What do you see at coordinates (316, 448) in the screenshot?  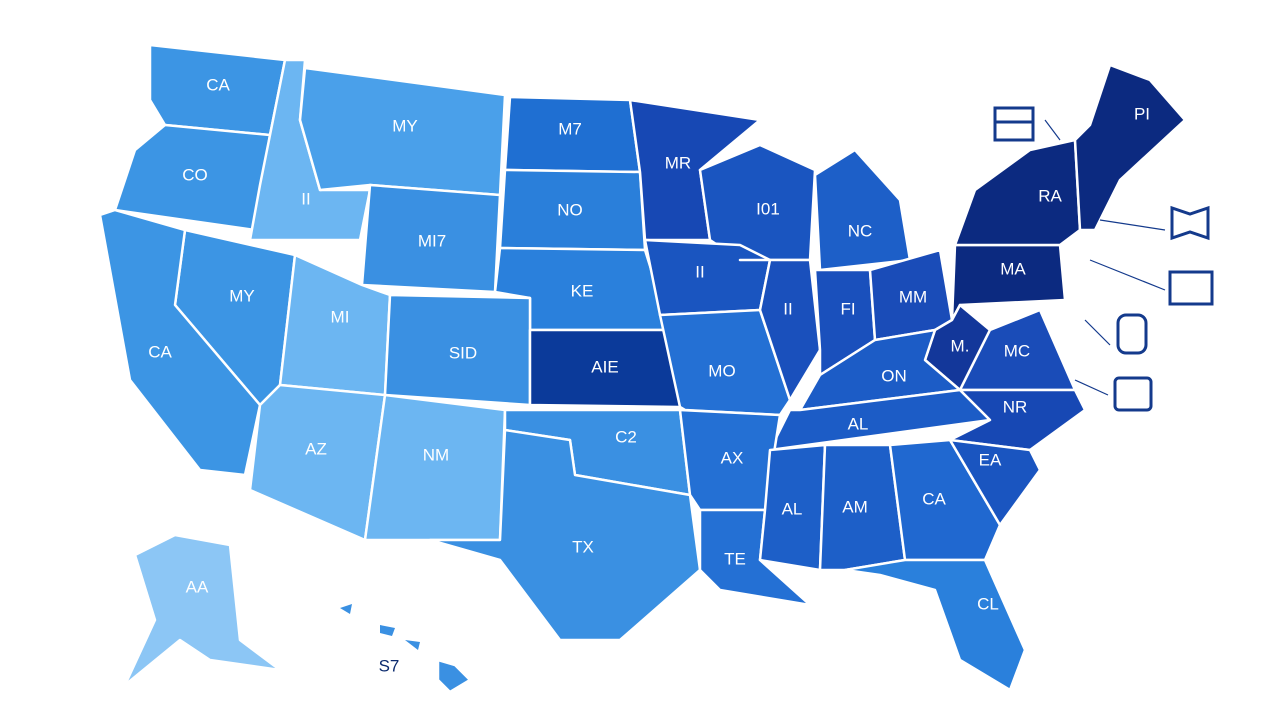 I see `state-label: AZ` at bounding box center [316, 448].